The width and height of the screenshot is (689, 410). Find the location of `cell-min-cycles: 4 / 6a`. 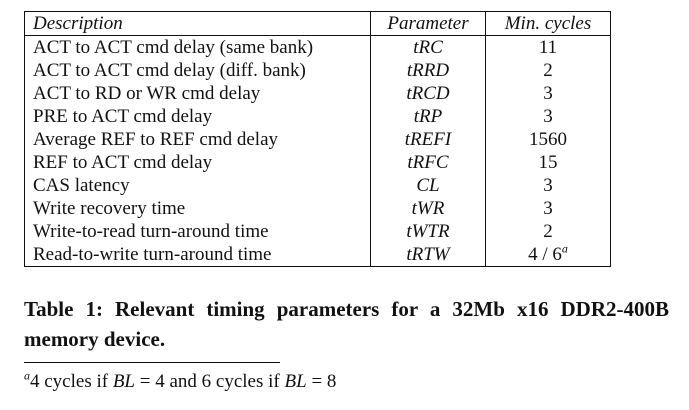

cell-min-cycles: 4 / 6a is located at coordinates (548, 254).